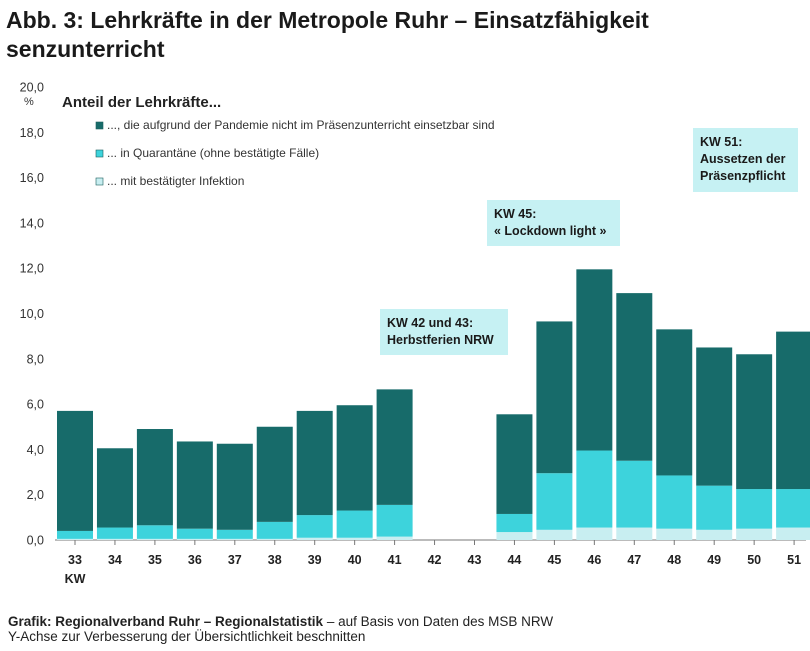 This screenshot has width=810, height=651. What do you see at coordinates (35, 450) in the screenshot?
I see `y-tick-label: 4,0` at bounding box center [35, 450].